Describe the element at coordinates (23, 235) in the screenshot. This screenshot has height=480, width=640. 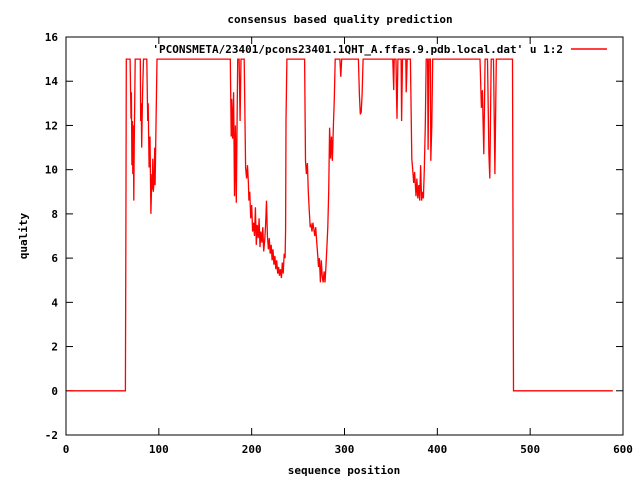
I see `y-axis-label: quality` at that location.